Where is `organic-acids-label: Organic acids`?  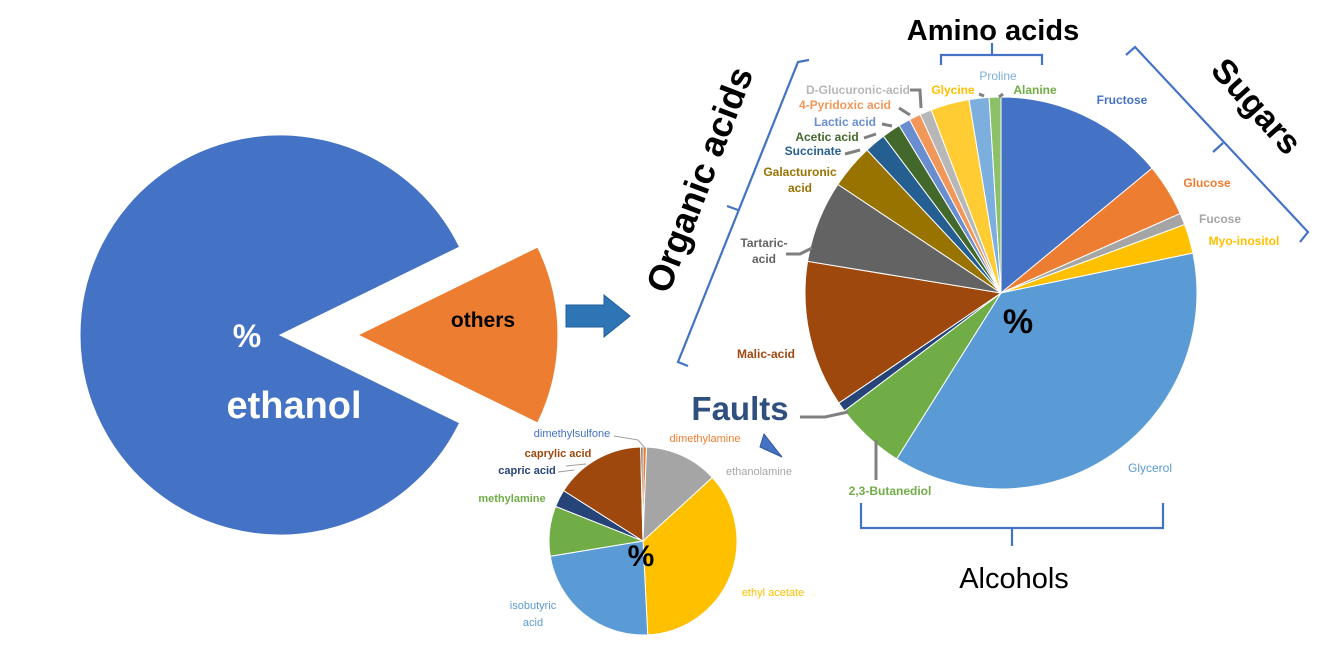
organic-acids-label: Organic acids is located at coordinates (700, 179).